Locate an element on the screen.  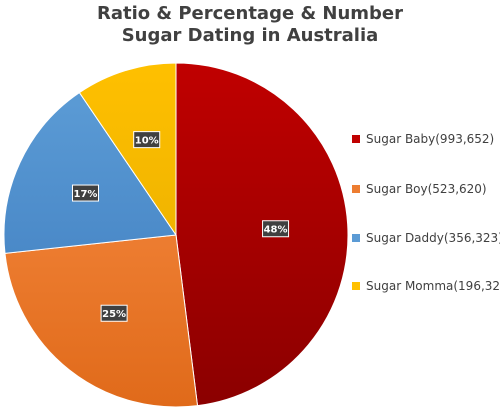
chart-title-line-1: Ratio & Percentage & Number is located at coordinates (250, 13).